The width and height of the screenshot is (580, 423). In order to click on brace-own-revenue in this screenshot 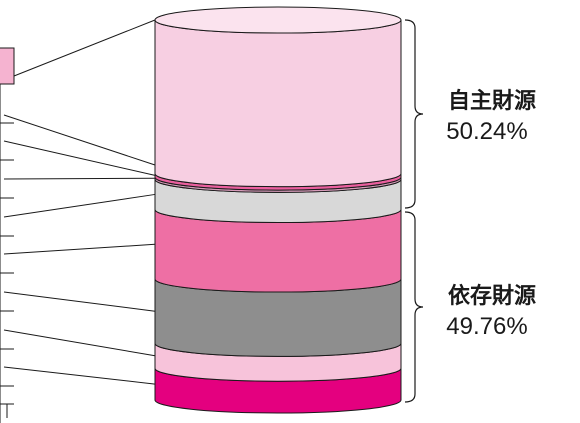, I will do `click(414, 114)`.